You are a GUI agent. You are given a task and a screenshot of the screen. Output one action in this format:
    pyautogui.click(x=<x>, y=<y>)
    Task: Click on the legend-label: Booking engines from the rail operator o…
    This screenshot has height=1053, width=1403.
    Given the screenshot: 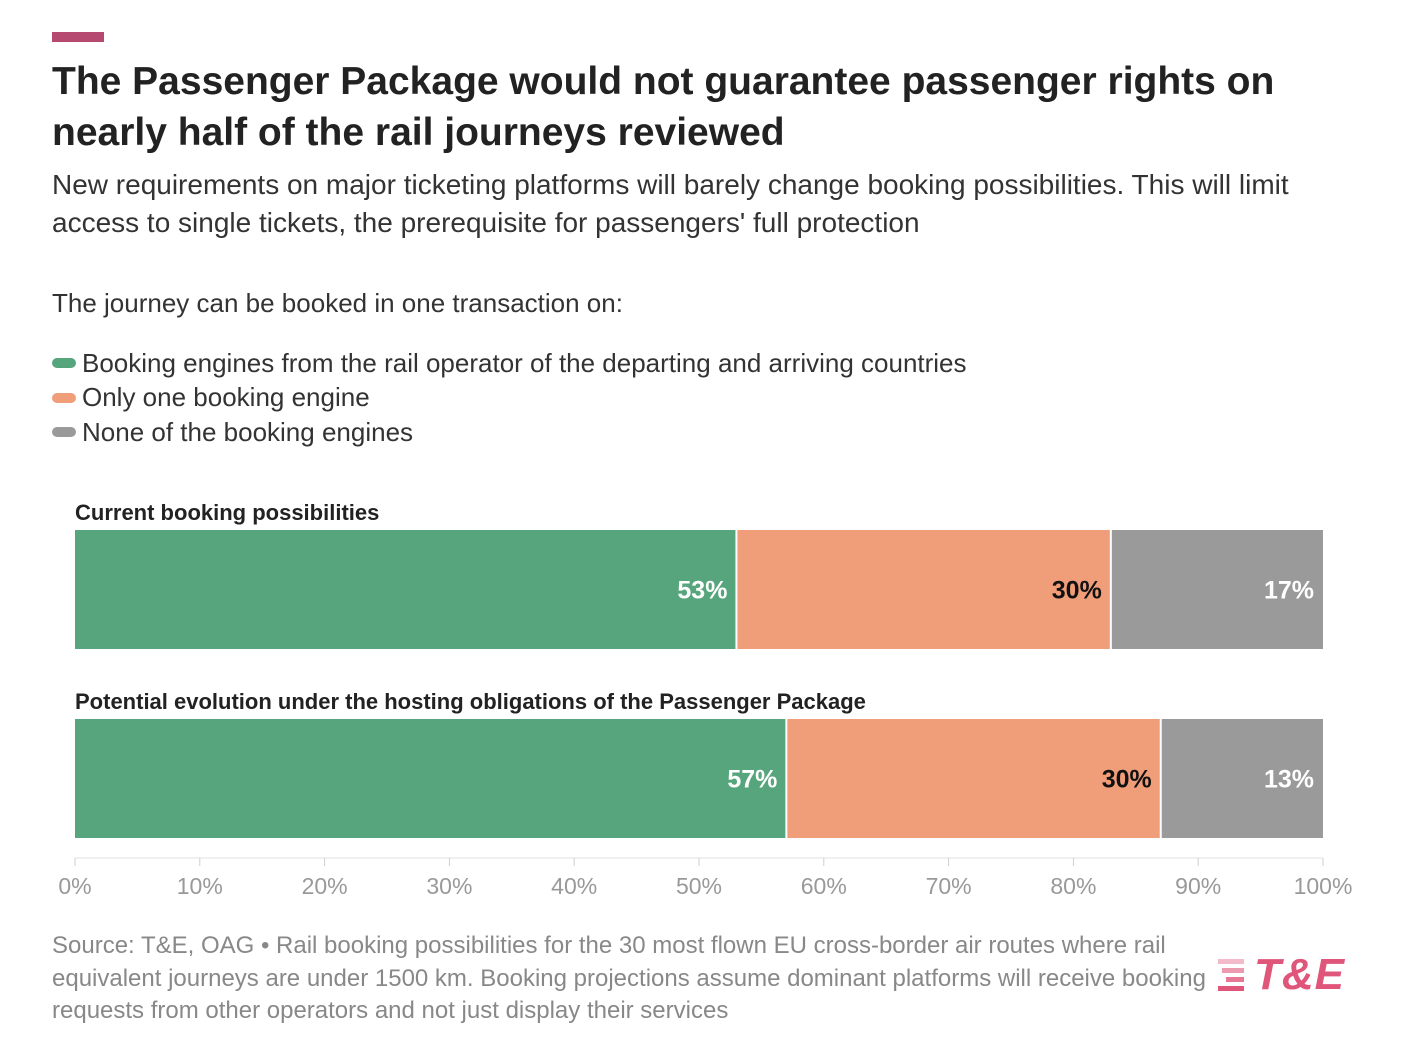 What is the action you would take?
    pyautogui.click(x=524, y=362)
    